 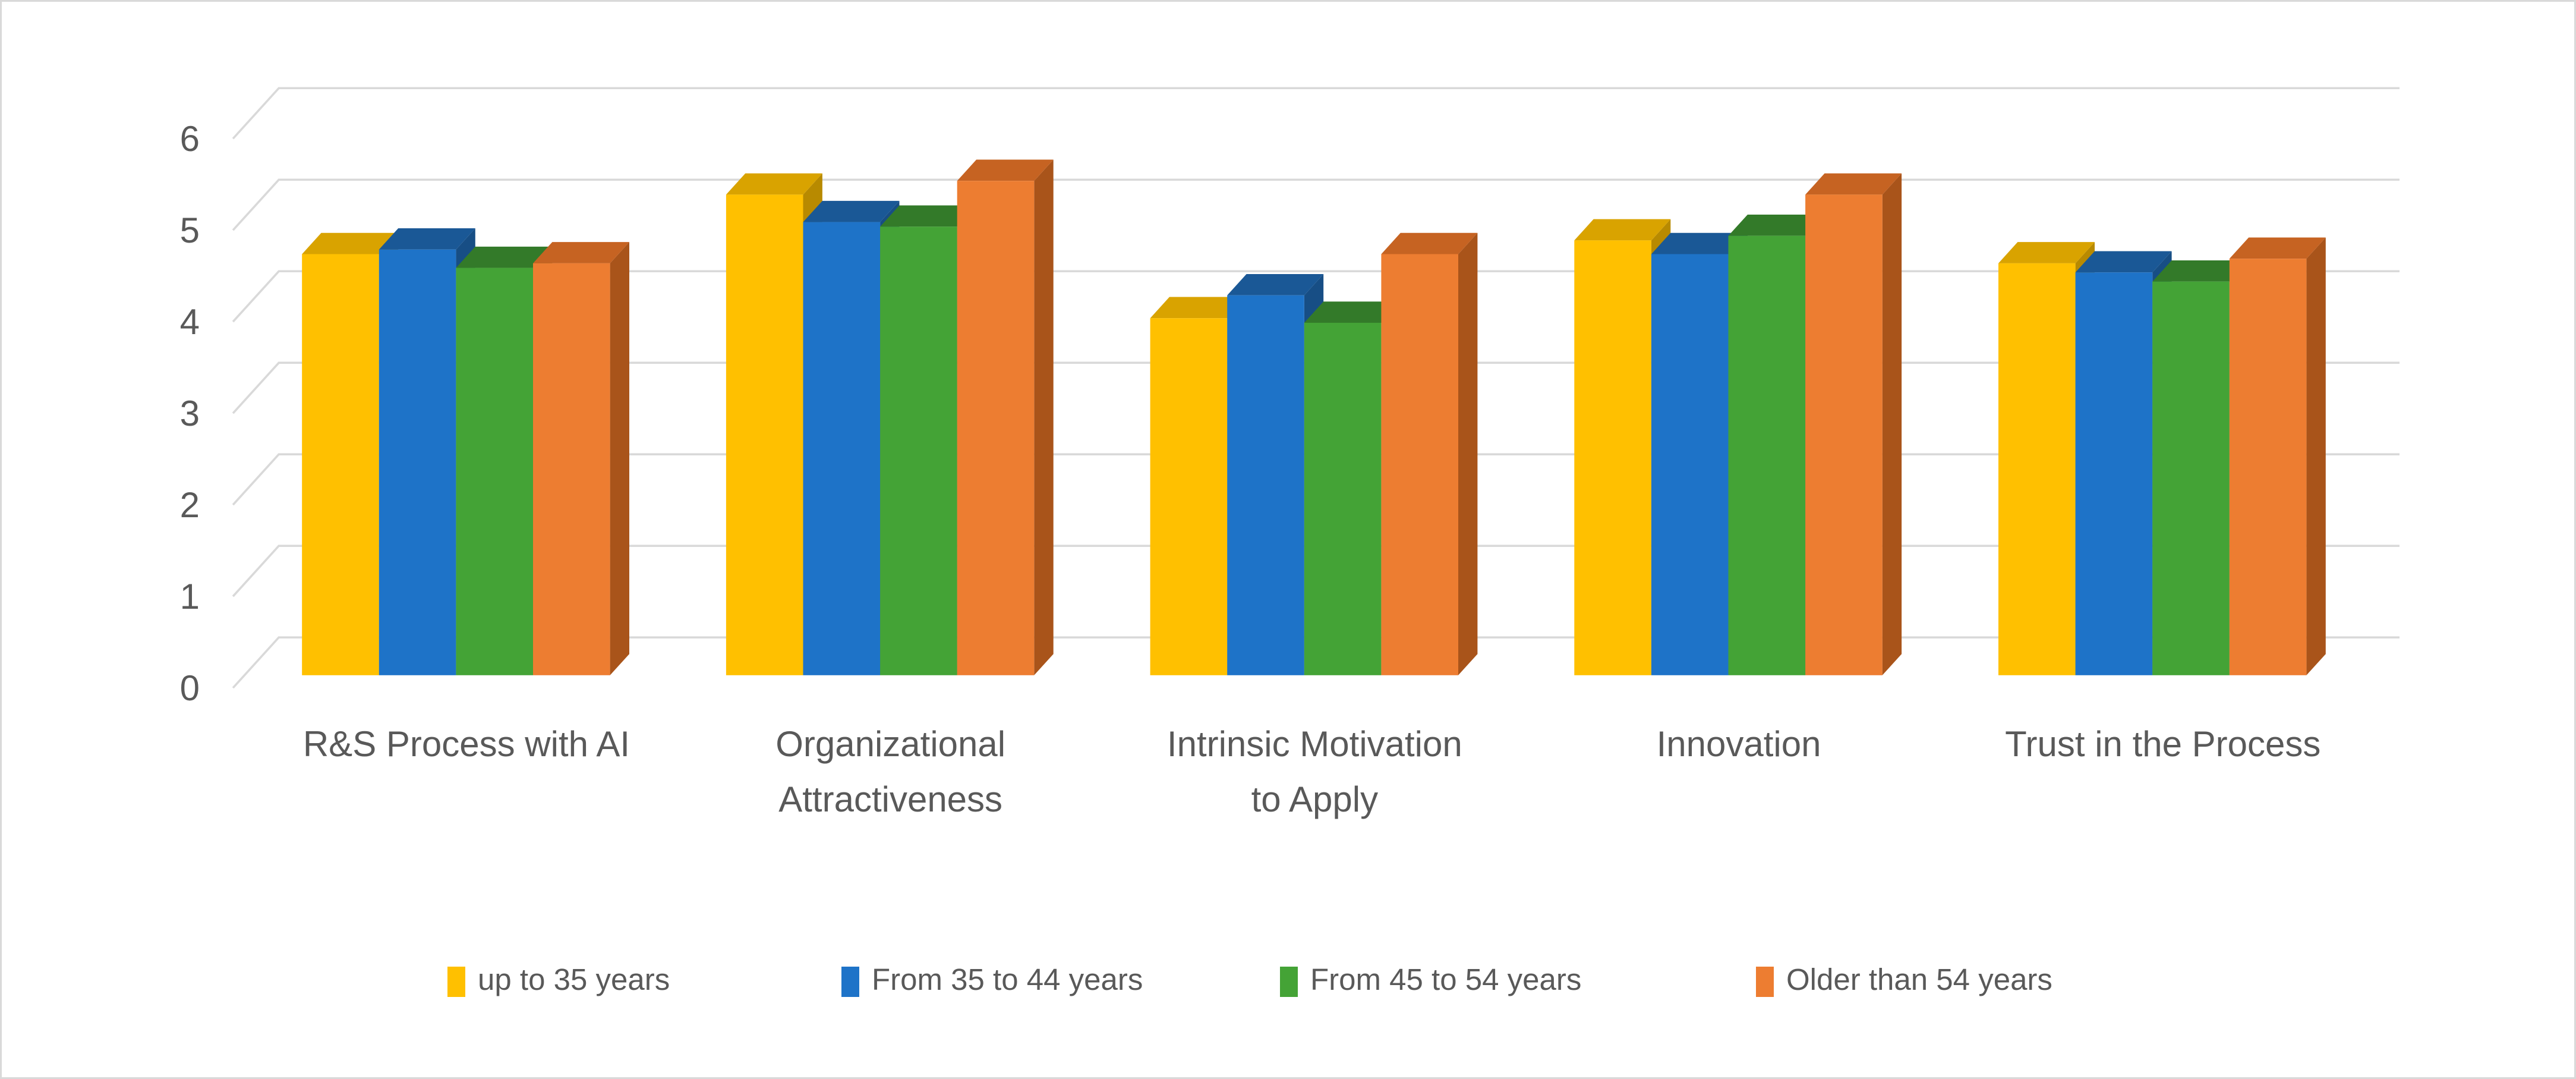 I want to click on y-axis-labels: 0 1 2 3 4 5 6, so click(x=190, y=413).